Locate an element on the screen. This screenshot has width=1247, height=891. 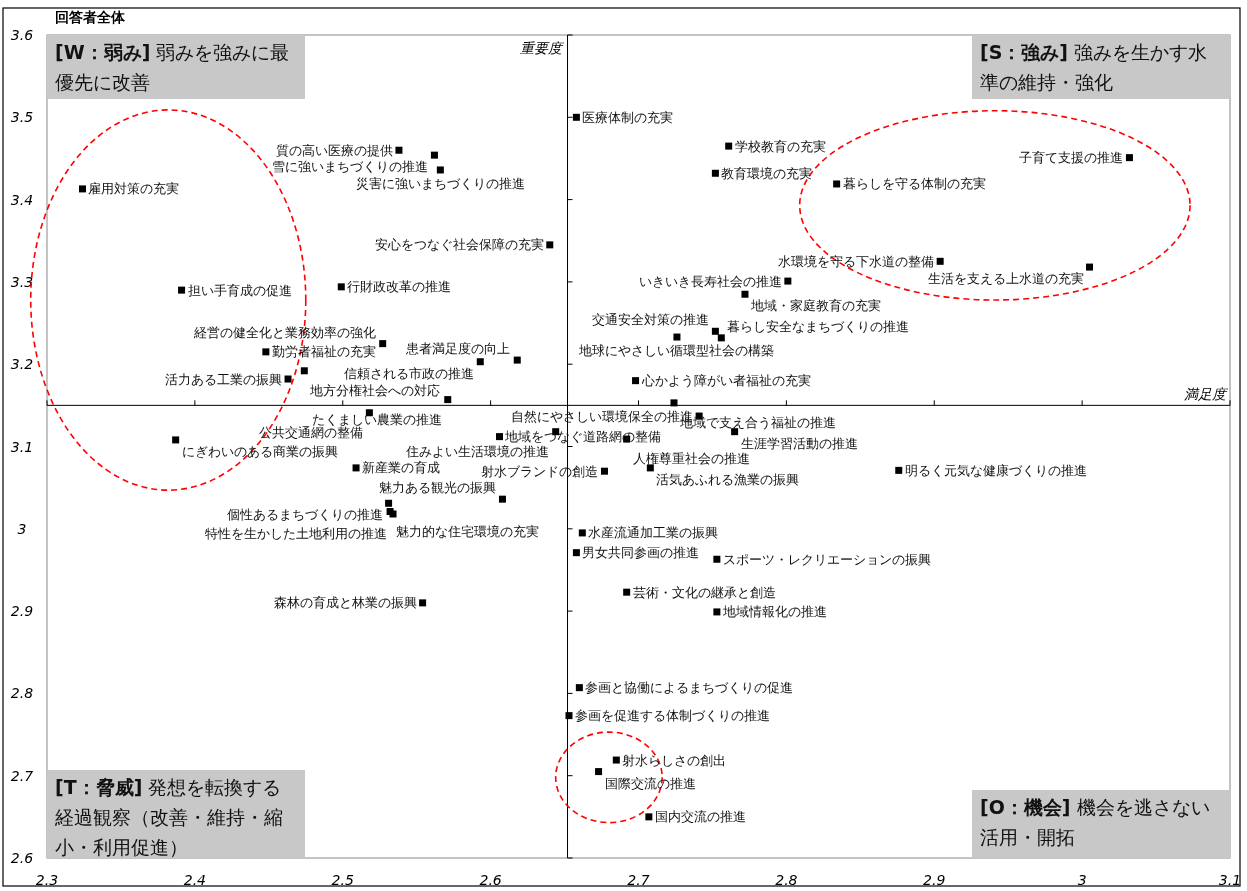
annotation: 患者満足度の向上 is located at coordinates (458, 349).